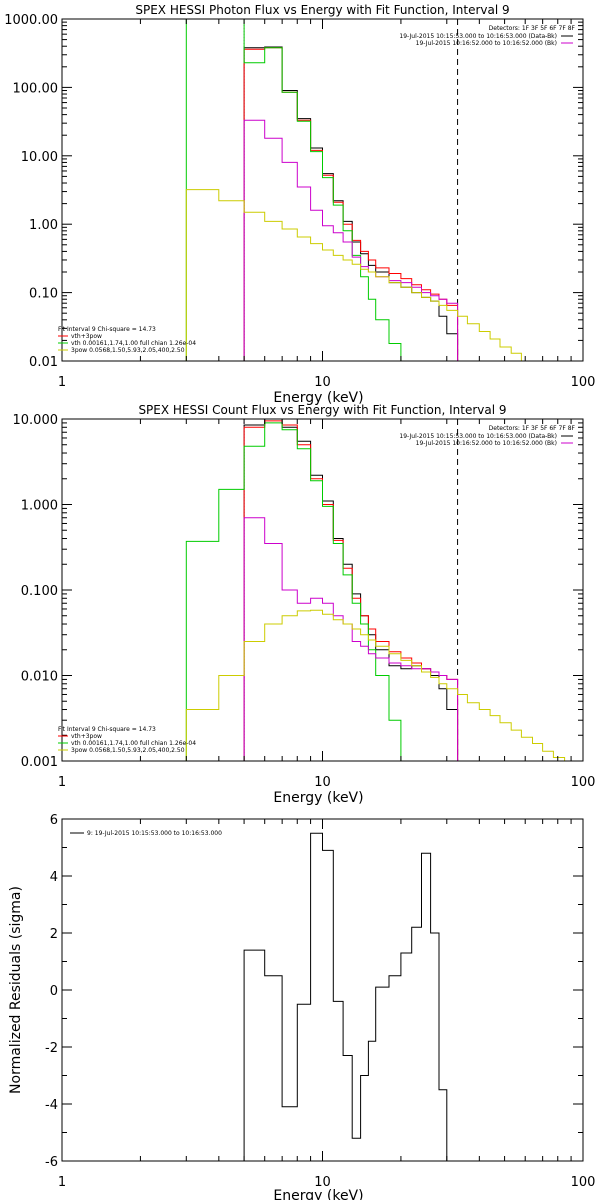 The height and width of the screenshot is (1200, 600). What do you see at coordinates (39, 157) in the screenshot?
I see `y-tick-label: 10.00` at bounding box center [39, 157].